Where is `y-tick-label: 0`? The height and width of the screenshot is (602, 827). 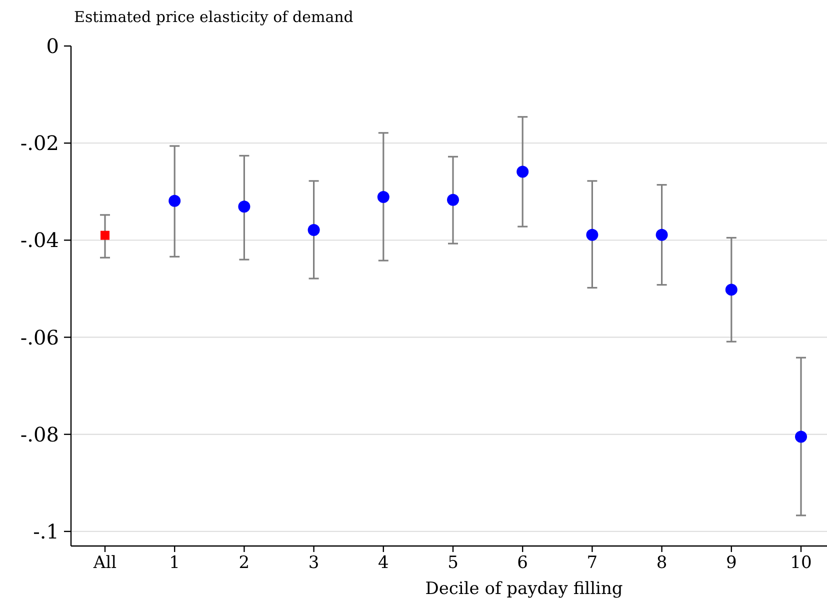
y-tick-label: 0 is located at coordinates (52, 46).